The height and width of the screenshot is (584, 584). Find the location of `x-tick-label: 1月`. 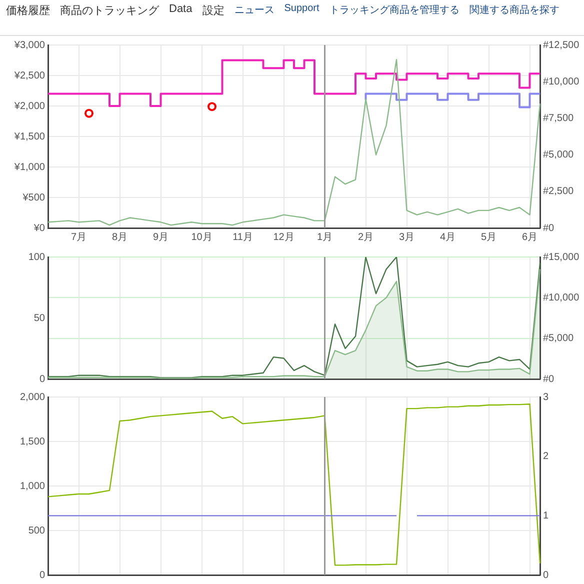

x-tick-label: 1月 is located at coordinates (324, 237).